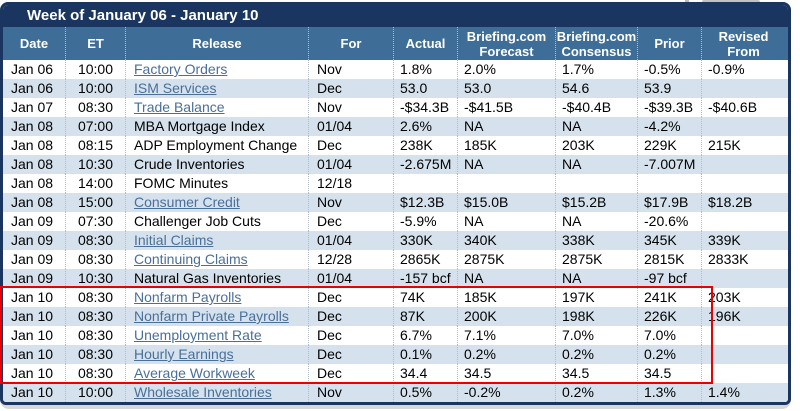  I want to click on cell-release: Initial Claims, so click(216, 240).